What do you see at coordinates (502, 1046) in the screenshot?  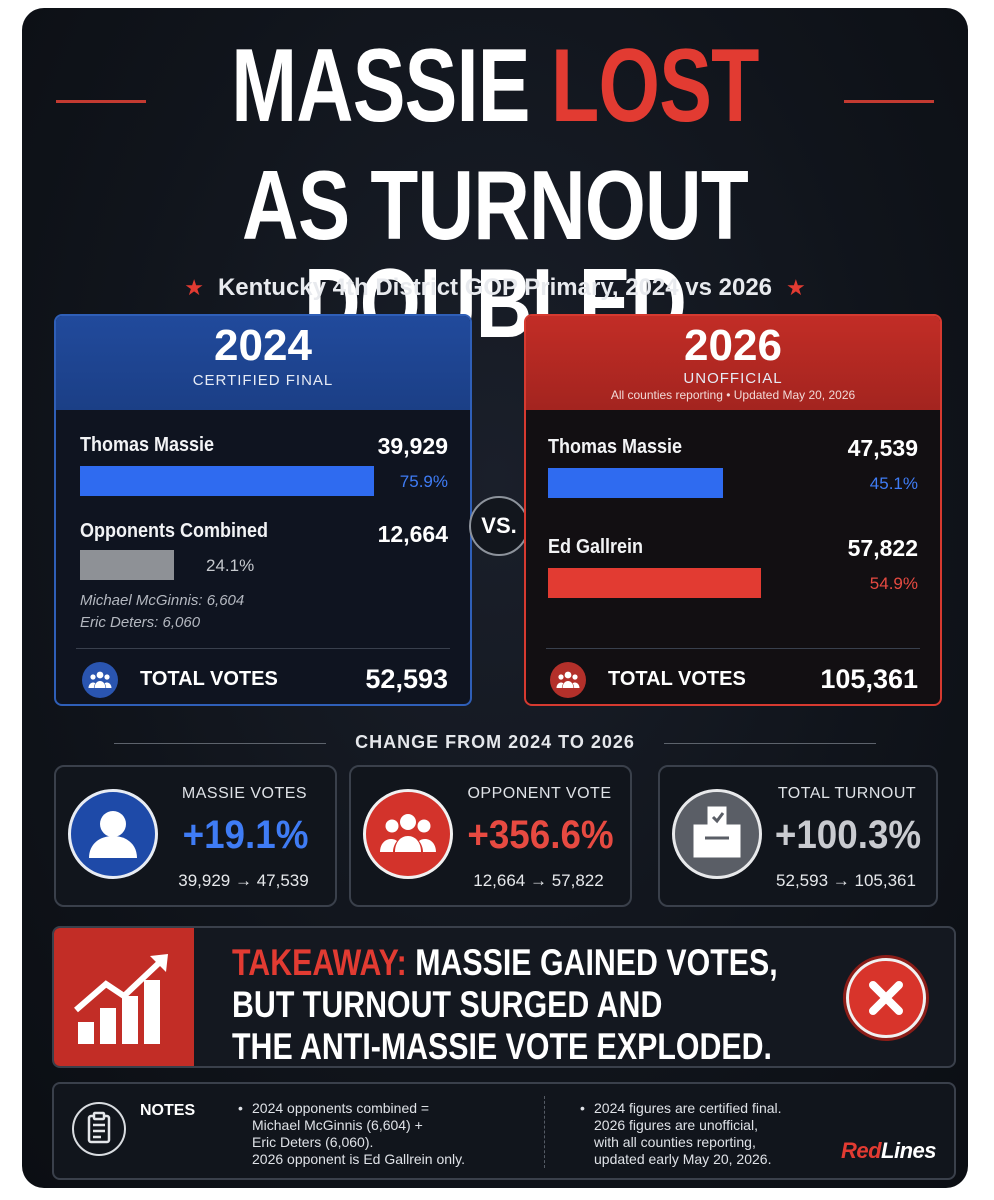 I see `takeaway-line: THE ANTI-MASSIE VOTE EXPLODED.` at bounding box center [502, 1046].